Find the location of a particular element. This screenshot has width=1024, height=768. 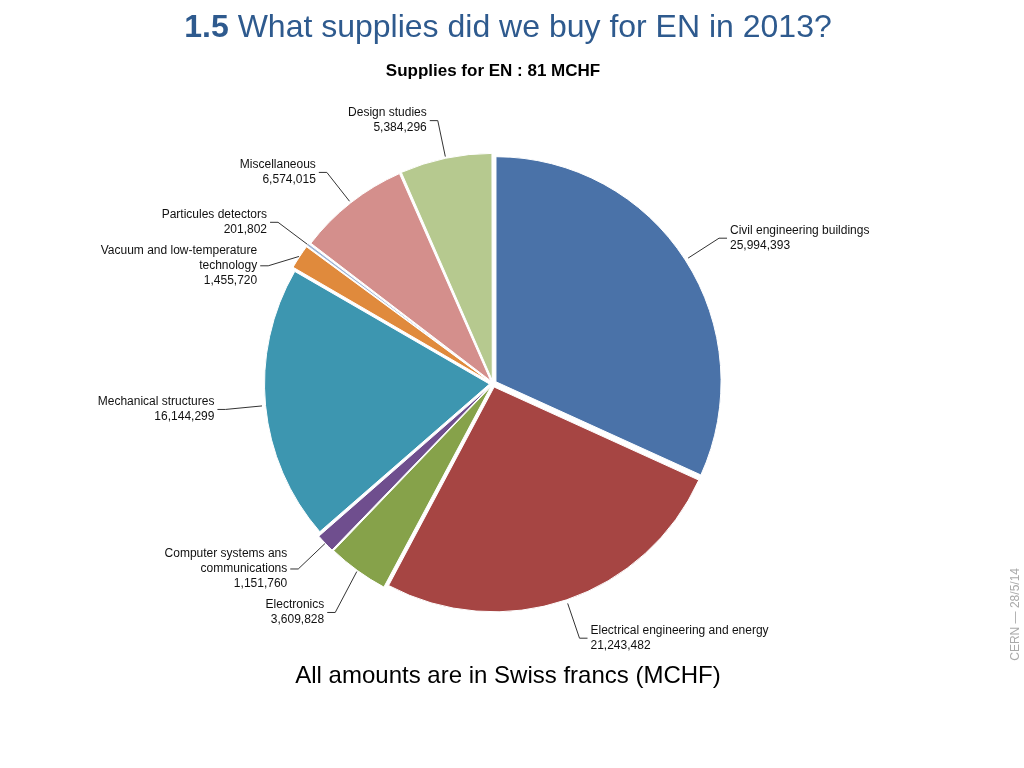

slice-label: Civil engineering buildings is located at coordinates (800, 230).